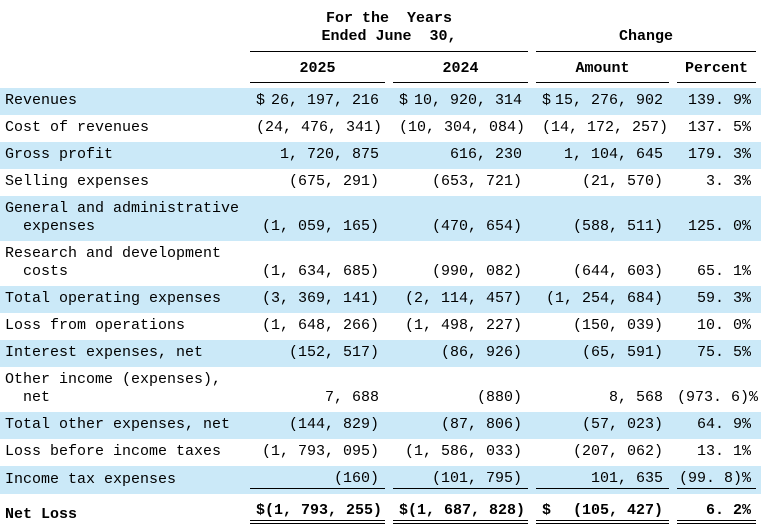 This screenshot has height=529, width=761. Describe the element at coordinates (460, 398) in the screenshot. I see `value-2024: (880)` at that location.